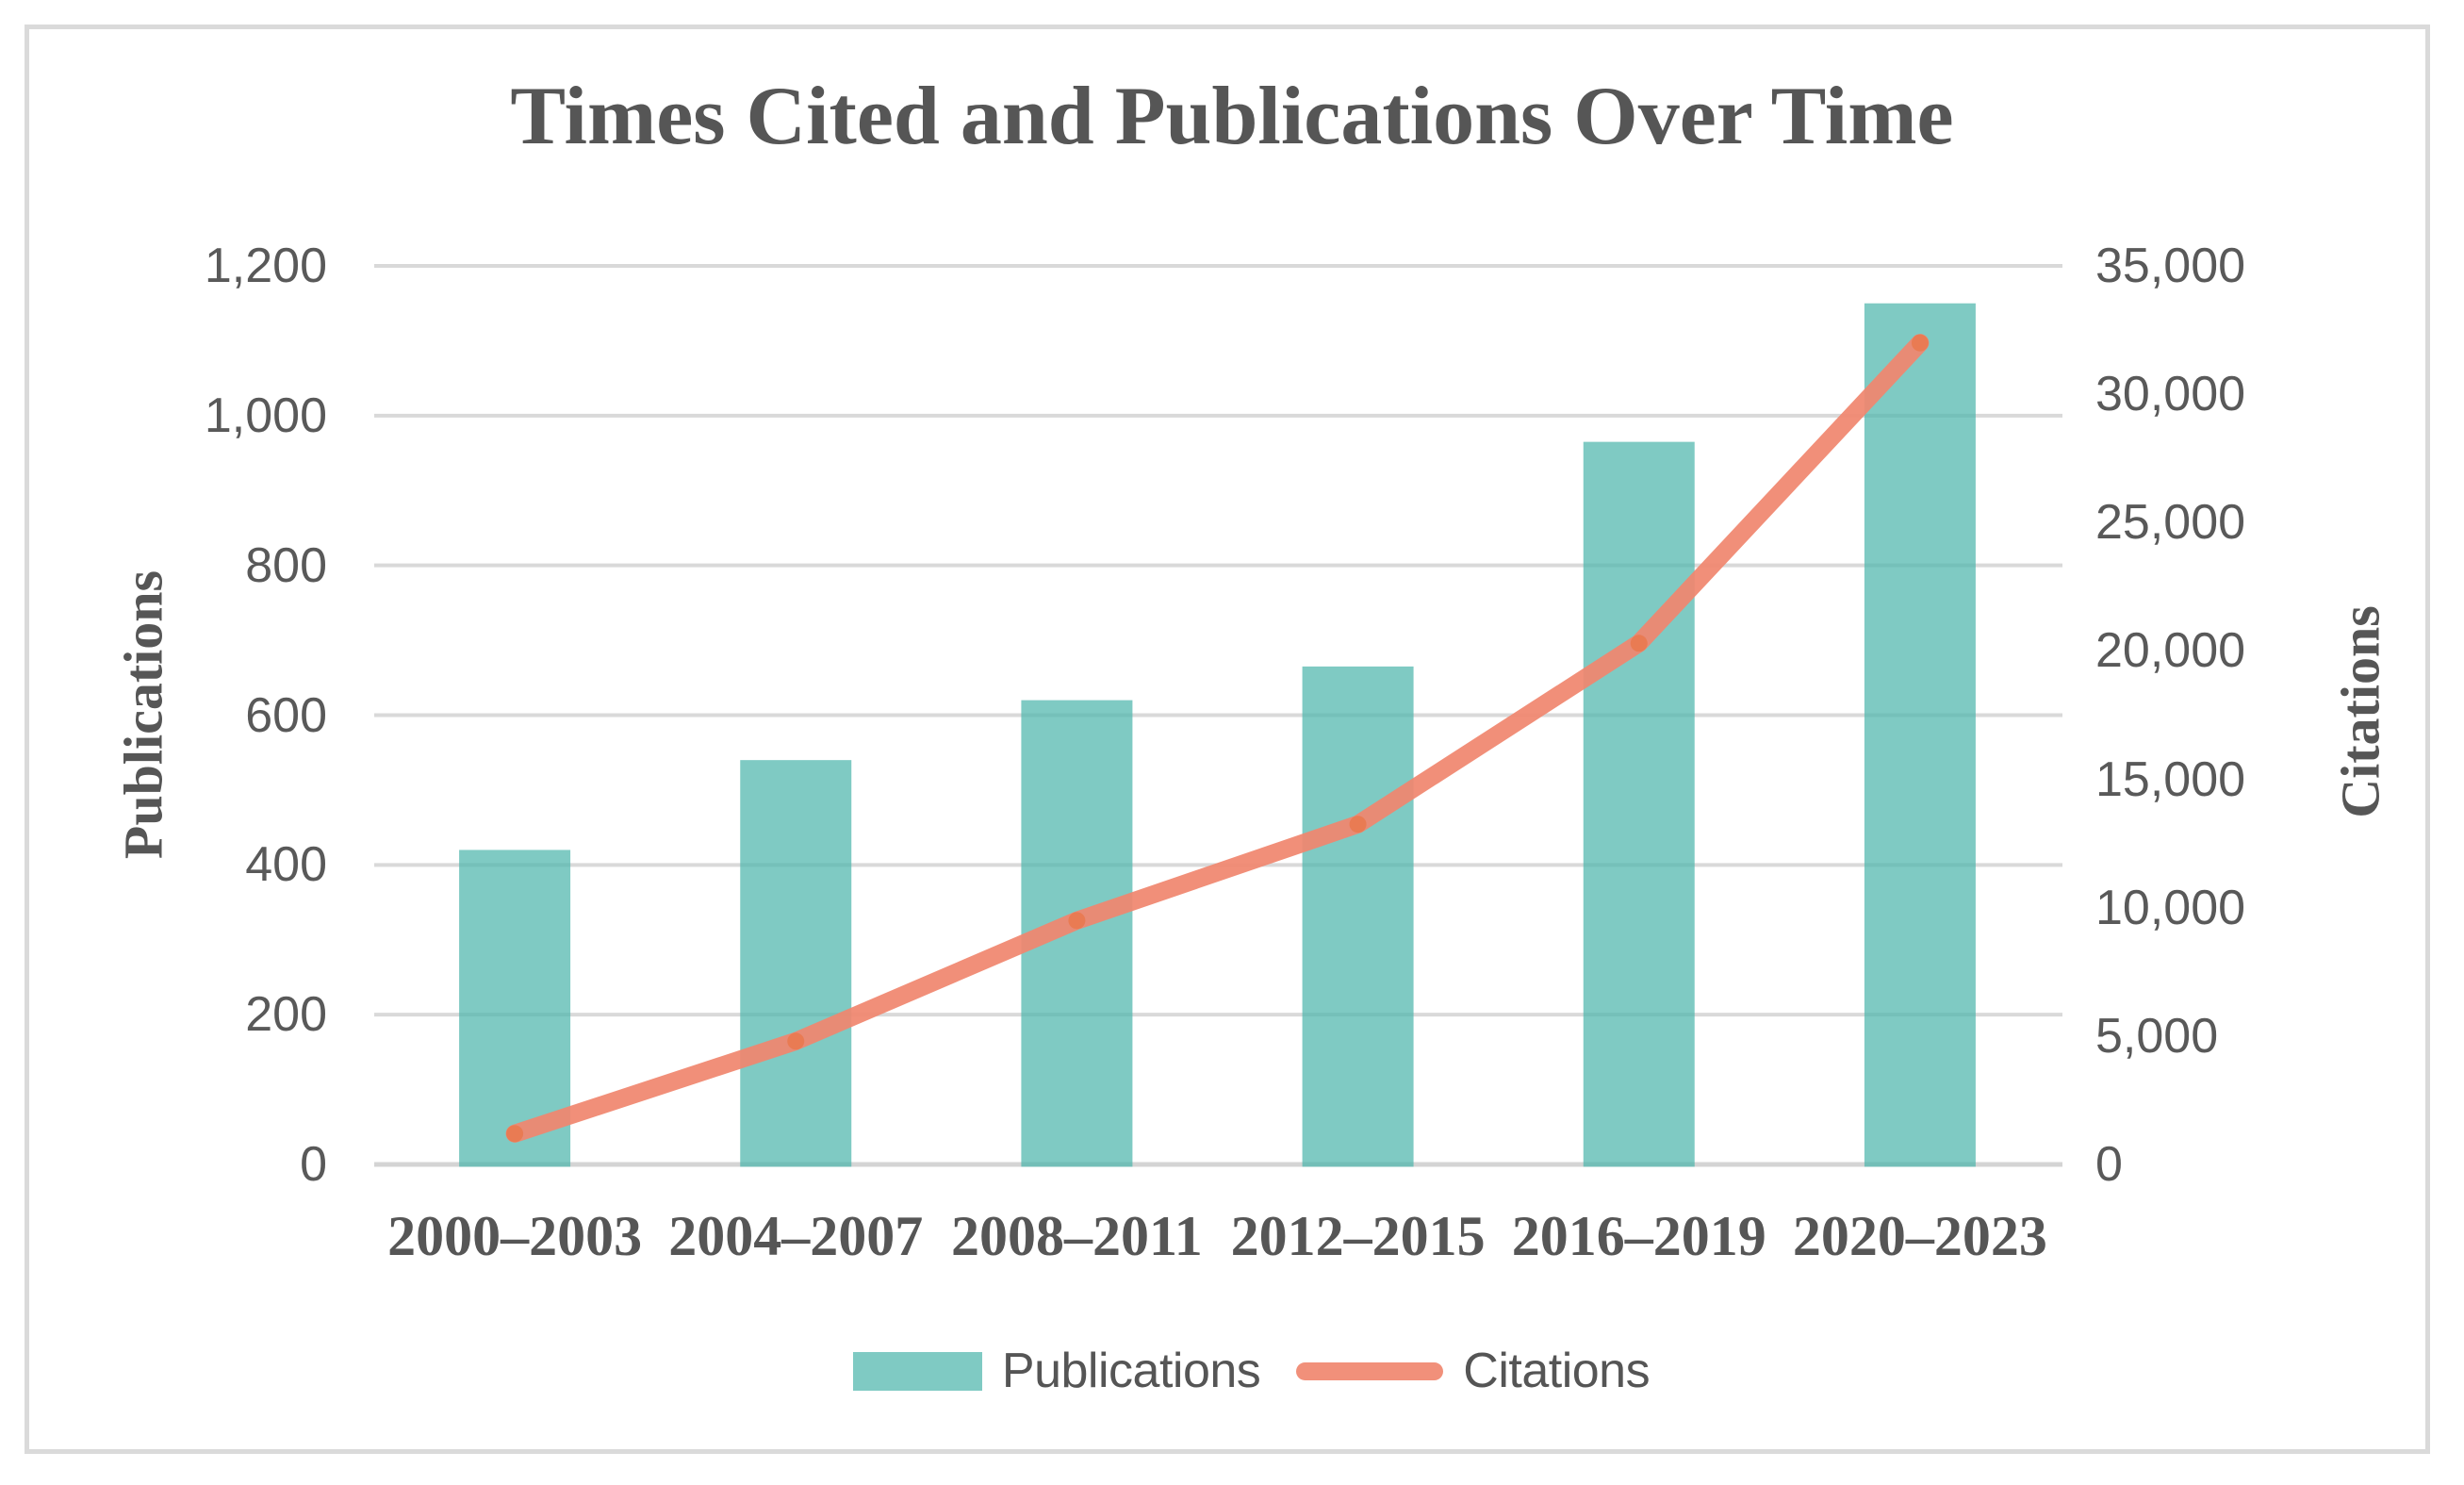  I want to click on x-axis-category-label: 2000–2003, so click(515, 1236).